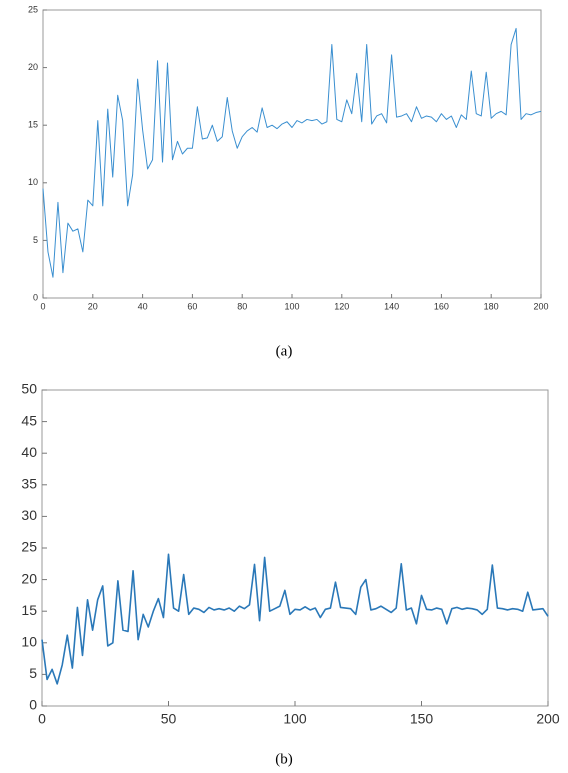 This screenshot has height=773, width=568. I want to click on caption: (b), so click(284, 759).